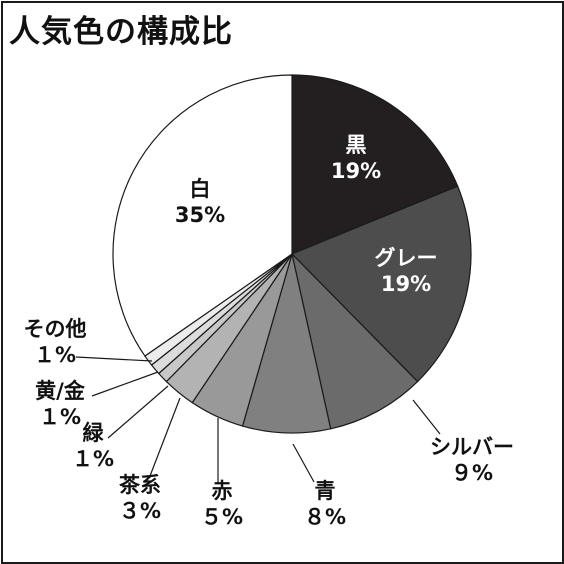 The image size is (564, 564). I want to click on slice-name-label: 黄/金, so click(60, 391).